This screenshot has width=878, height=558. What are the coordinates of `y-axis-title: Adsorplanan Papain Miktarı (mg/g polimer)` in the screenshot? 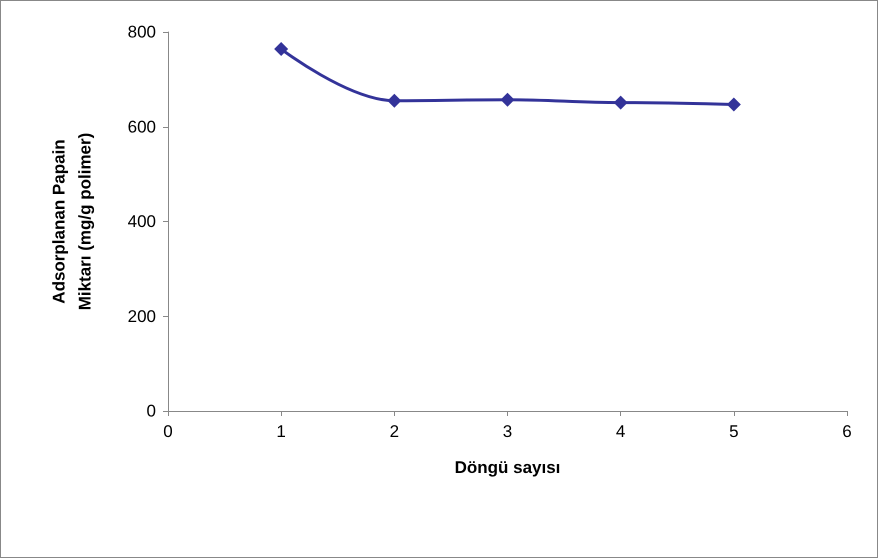 It's located at (72, 221).